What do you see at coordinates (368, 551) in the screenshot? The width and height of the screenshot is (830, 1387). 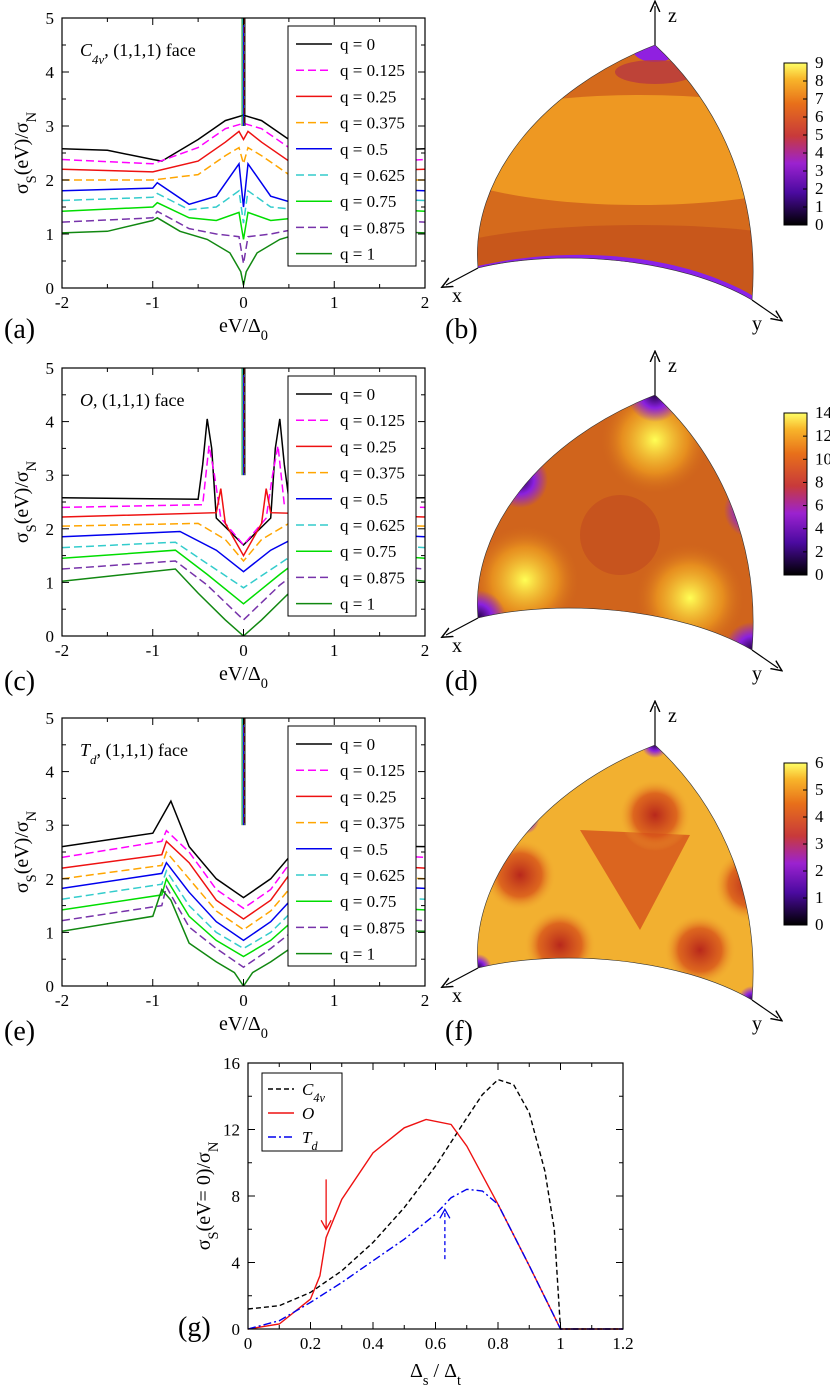 I see `legend-label: q = 0.75` at bounding box center [368, 551].